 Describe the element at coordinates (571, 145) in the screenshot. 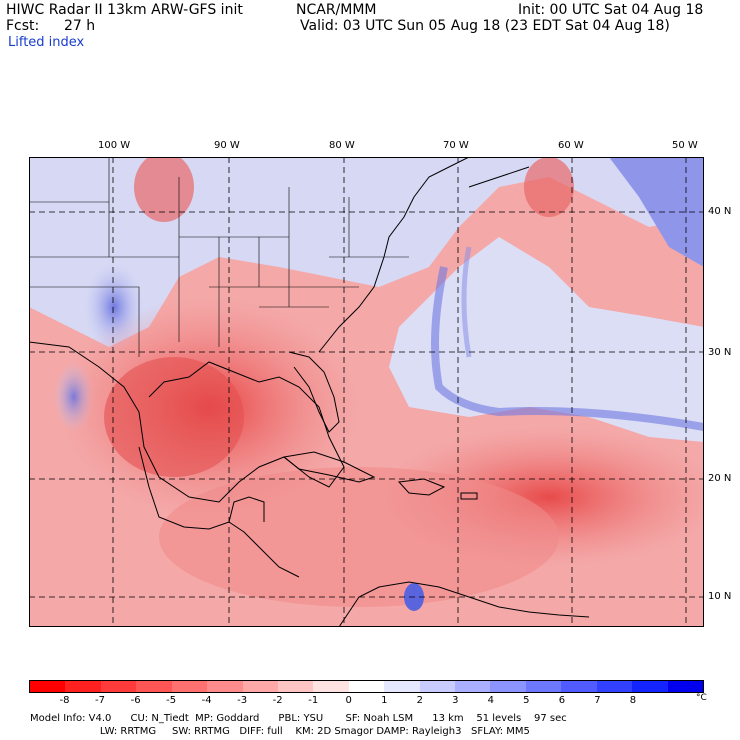

I see `lon-label-60w: 60 W` at that location.